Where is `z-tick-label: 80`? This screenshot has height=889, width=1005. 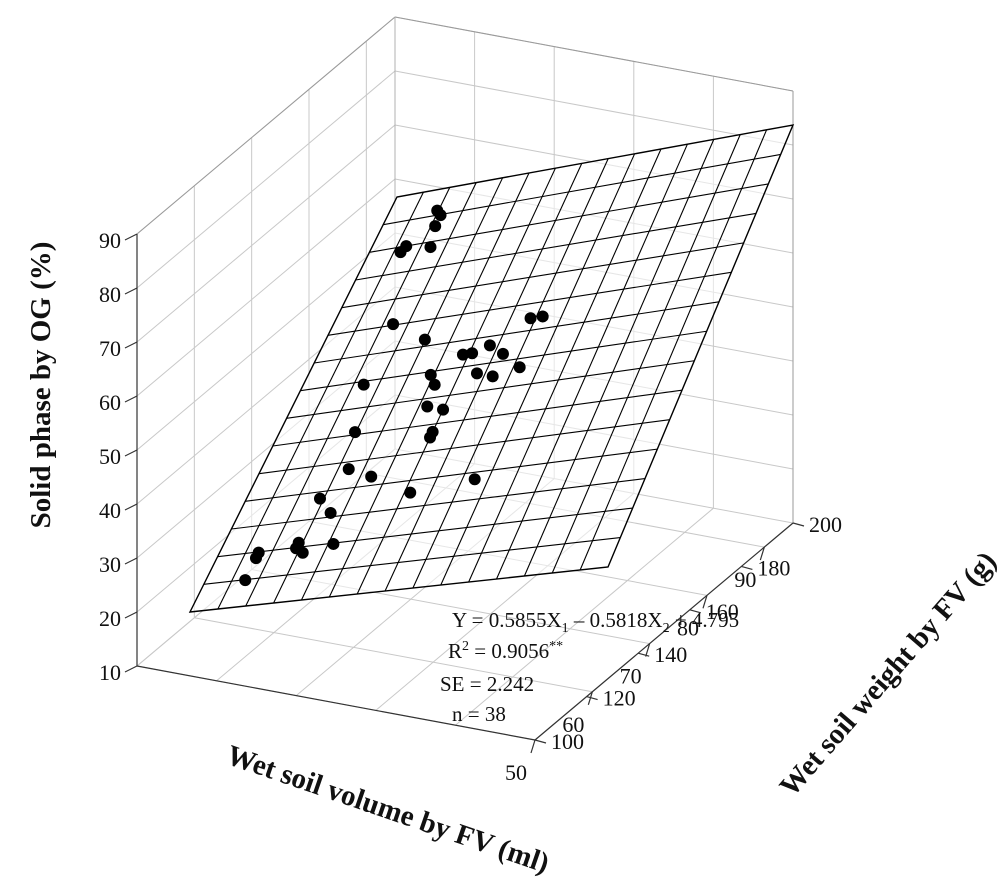 z-tick-label: 80 is located at coordinates (110, 294).